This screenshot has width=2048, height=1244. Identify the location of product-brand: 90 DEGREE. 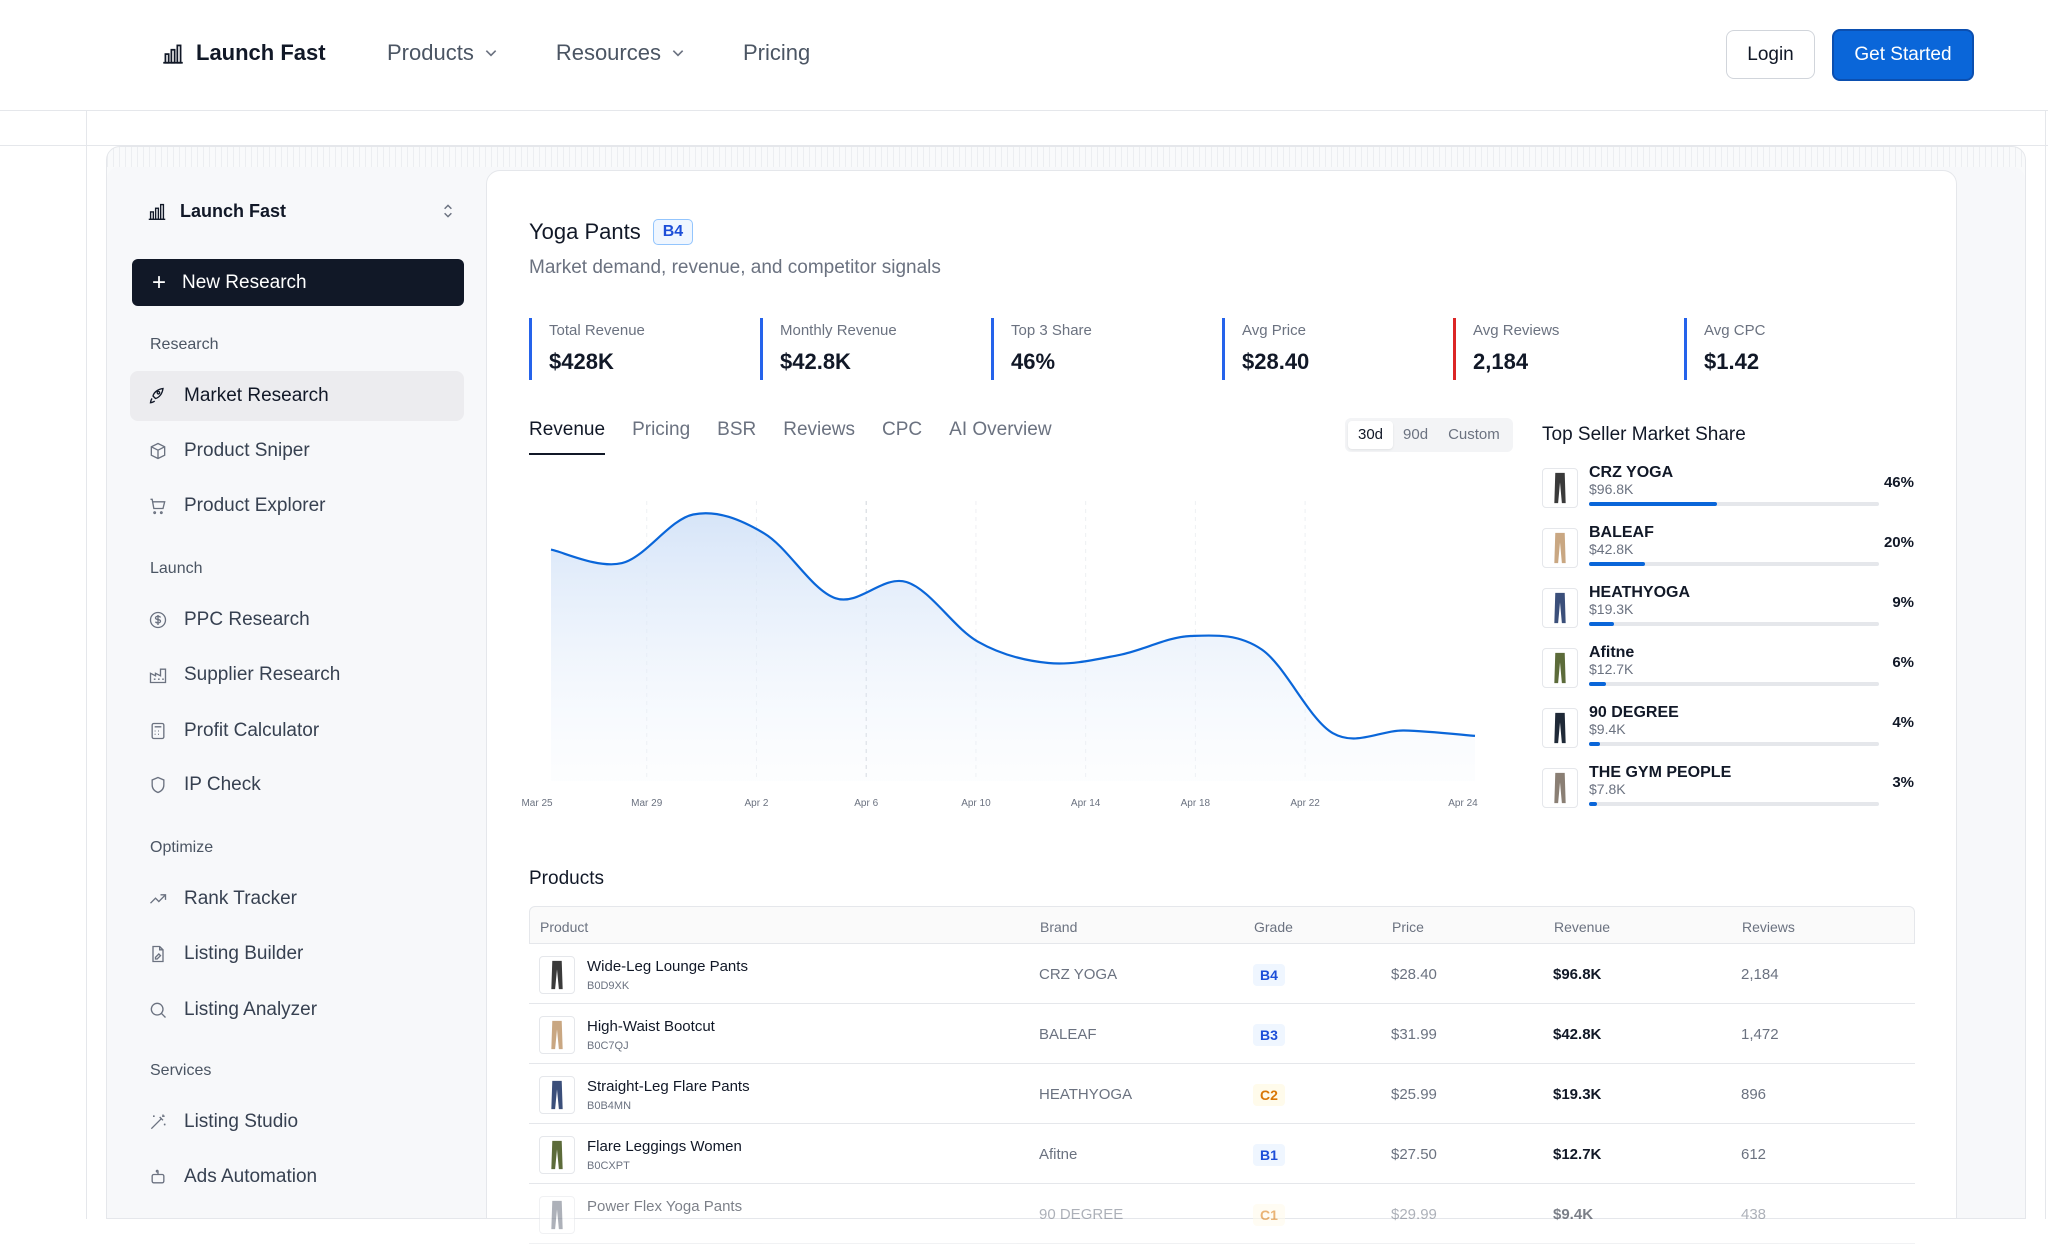
(1081, 1214).